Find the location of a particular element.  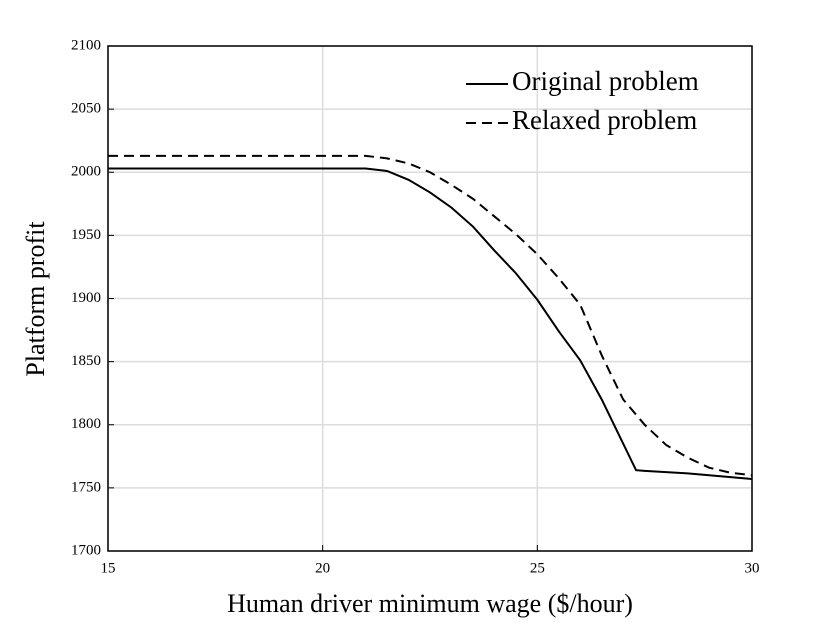

y-tick-label: 1750 is located at coordinates (86, 487).